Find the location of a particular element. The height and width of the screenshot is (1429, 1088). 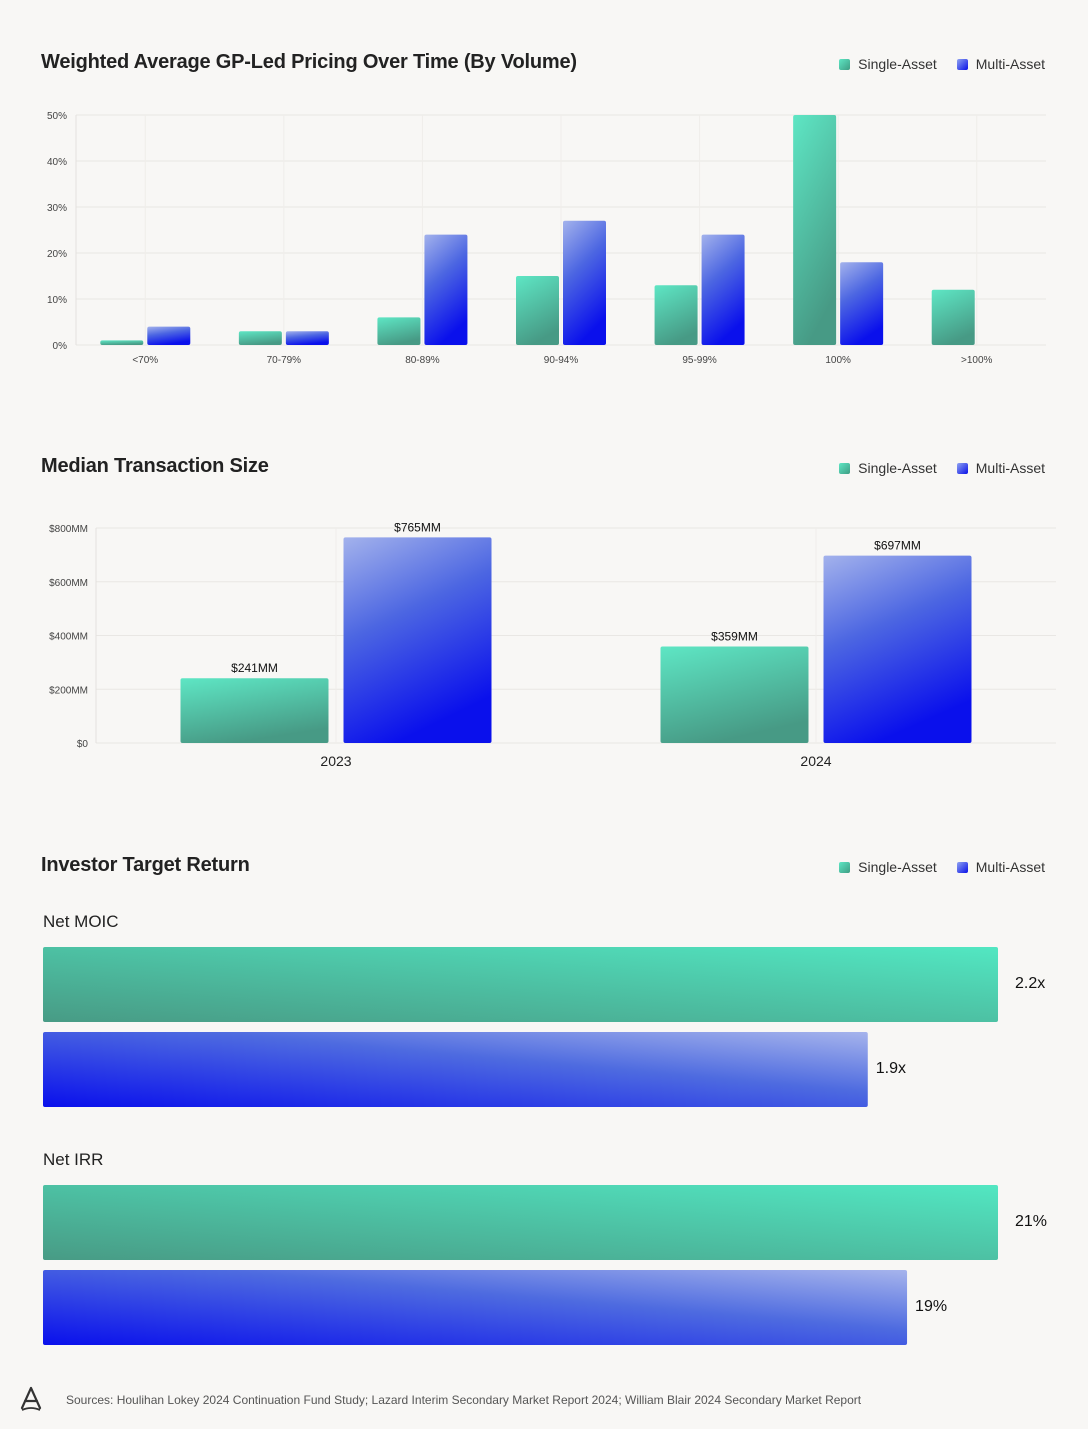

y-tick-label: 20% is located at coordinates (57, 254).